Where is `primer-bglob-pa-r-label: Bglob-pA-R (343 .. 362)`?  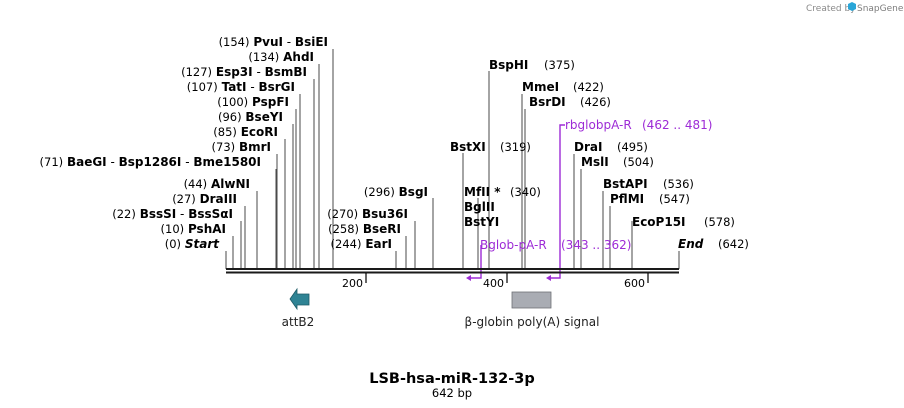 primer-bglob-pa-r-label: Bglob-pA-R (343 .. 362) is located at coordinates (555, 245).